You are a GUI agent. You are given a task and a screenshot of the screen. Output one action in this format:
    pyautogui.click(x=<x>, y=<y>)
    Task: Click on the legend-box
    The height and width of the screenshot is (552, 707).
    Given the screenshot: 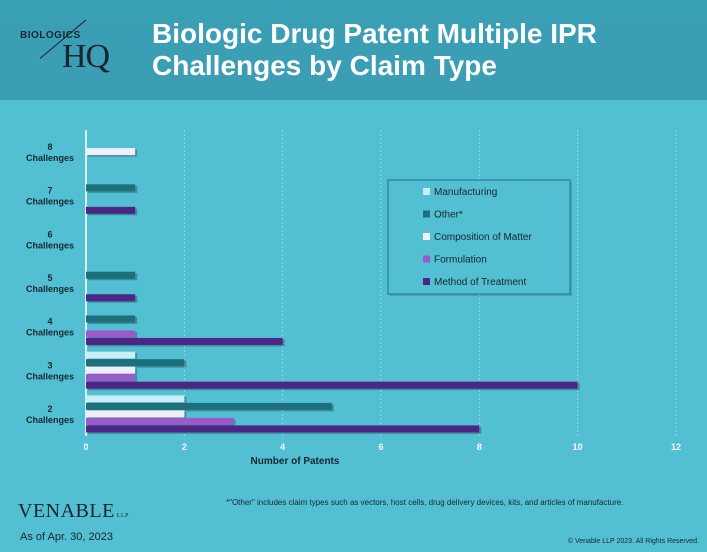 What is the action you would take?
    pyautogui.click(x=479, y=237)
    